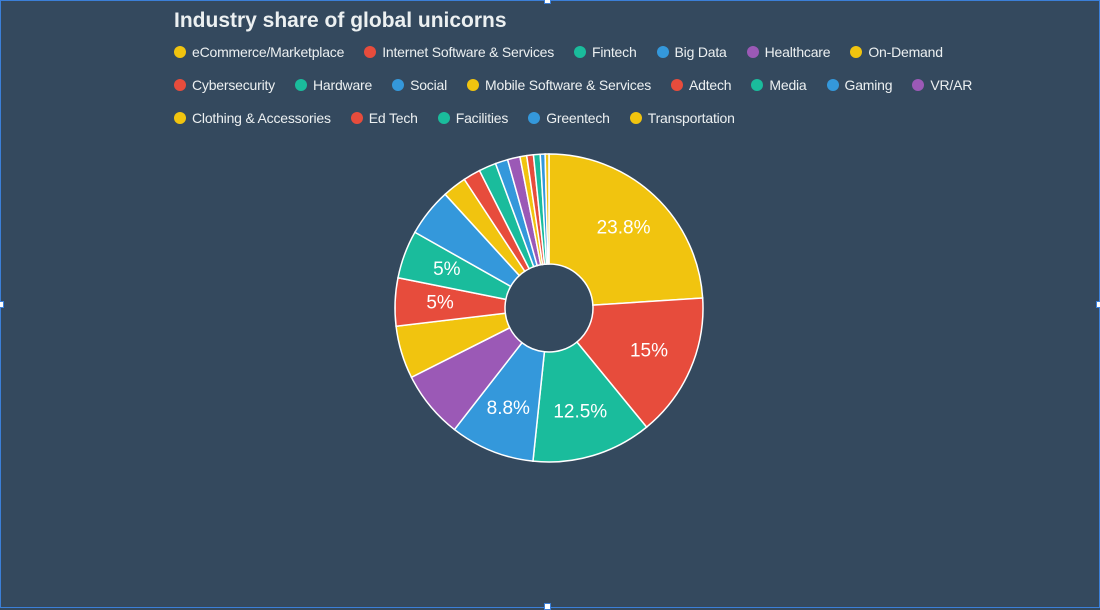 Image resolution: width=1100 pixels, height=610 pixels. What do you see at coordinates (268, 51) in the screenshot?
I see `legend-label: eCommerce/Marketplace` at bounding box center [268, 51].